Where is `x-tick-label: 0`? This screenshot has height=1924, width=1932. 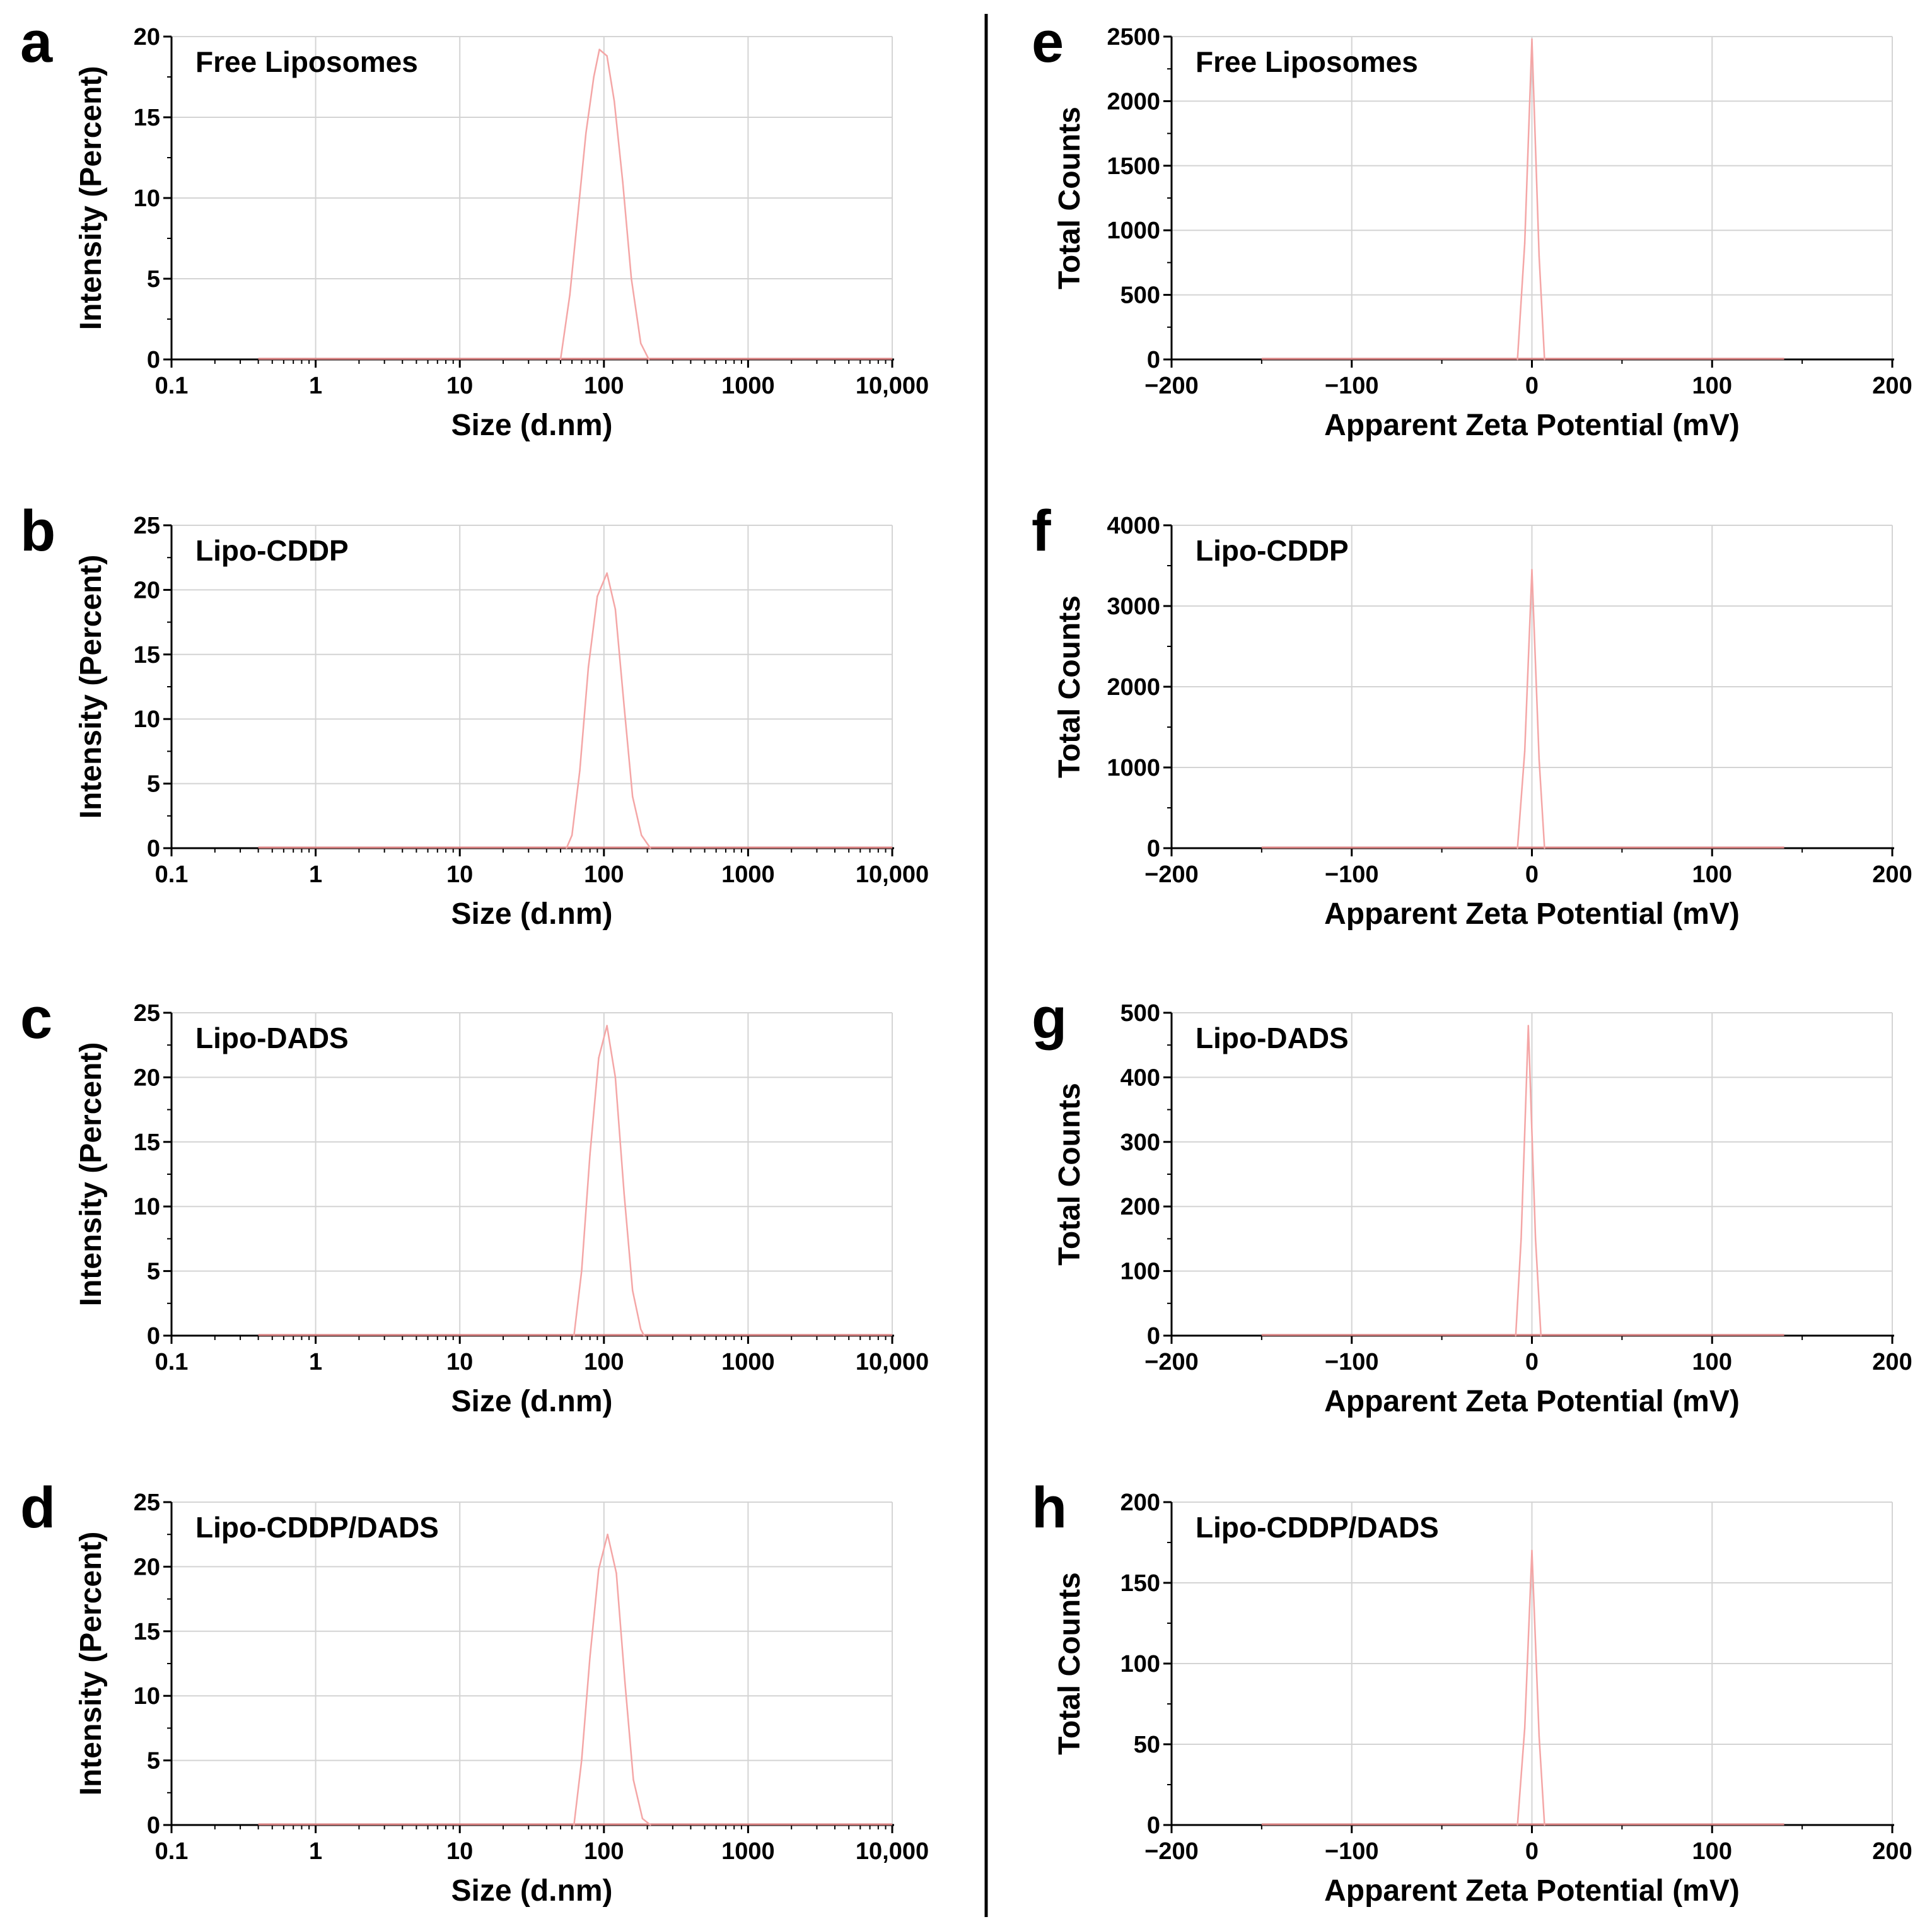
x-tick-label: 0 is located at coordinates (1532, 874).